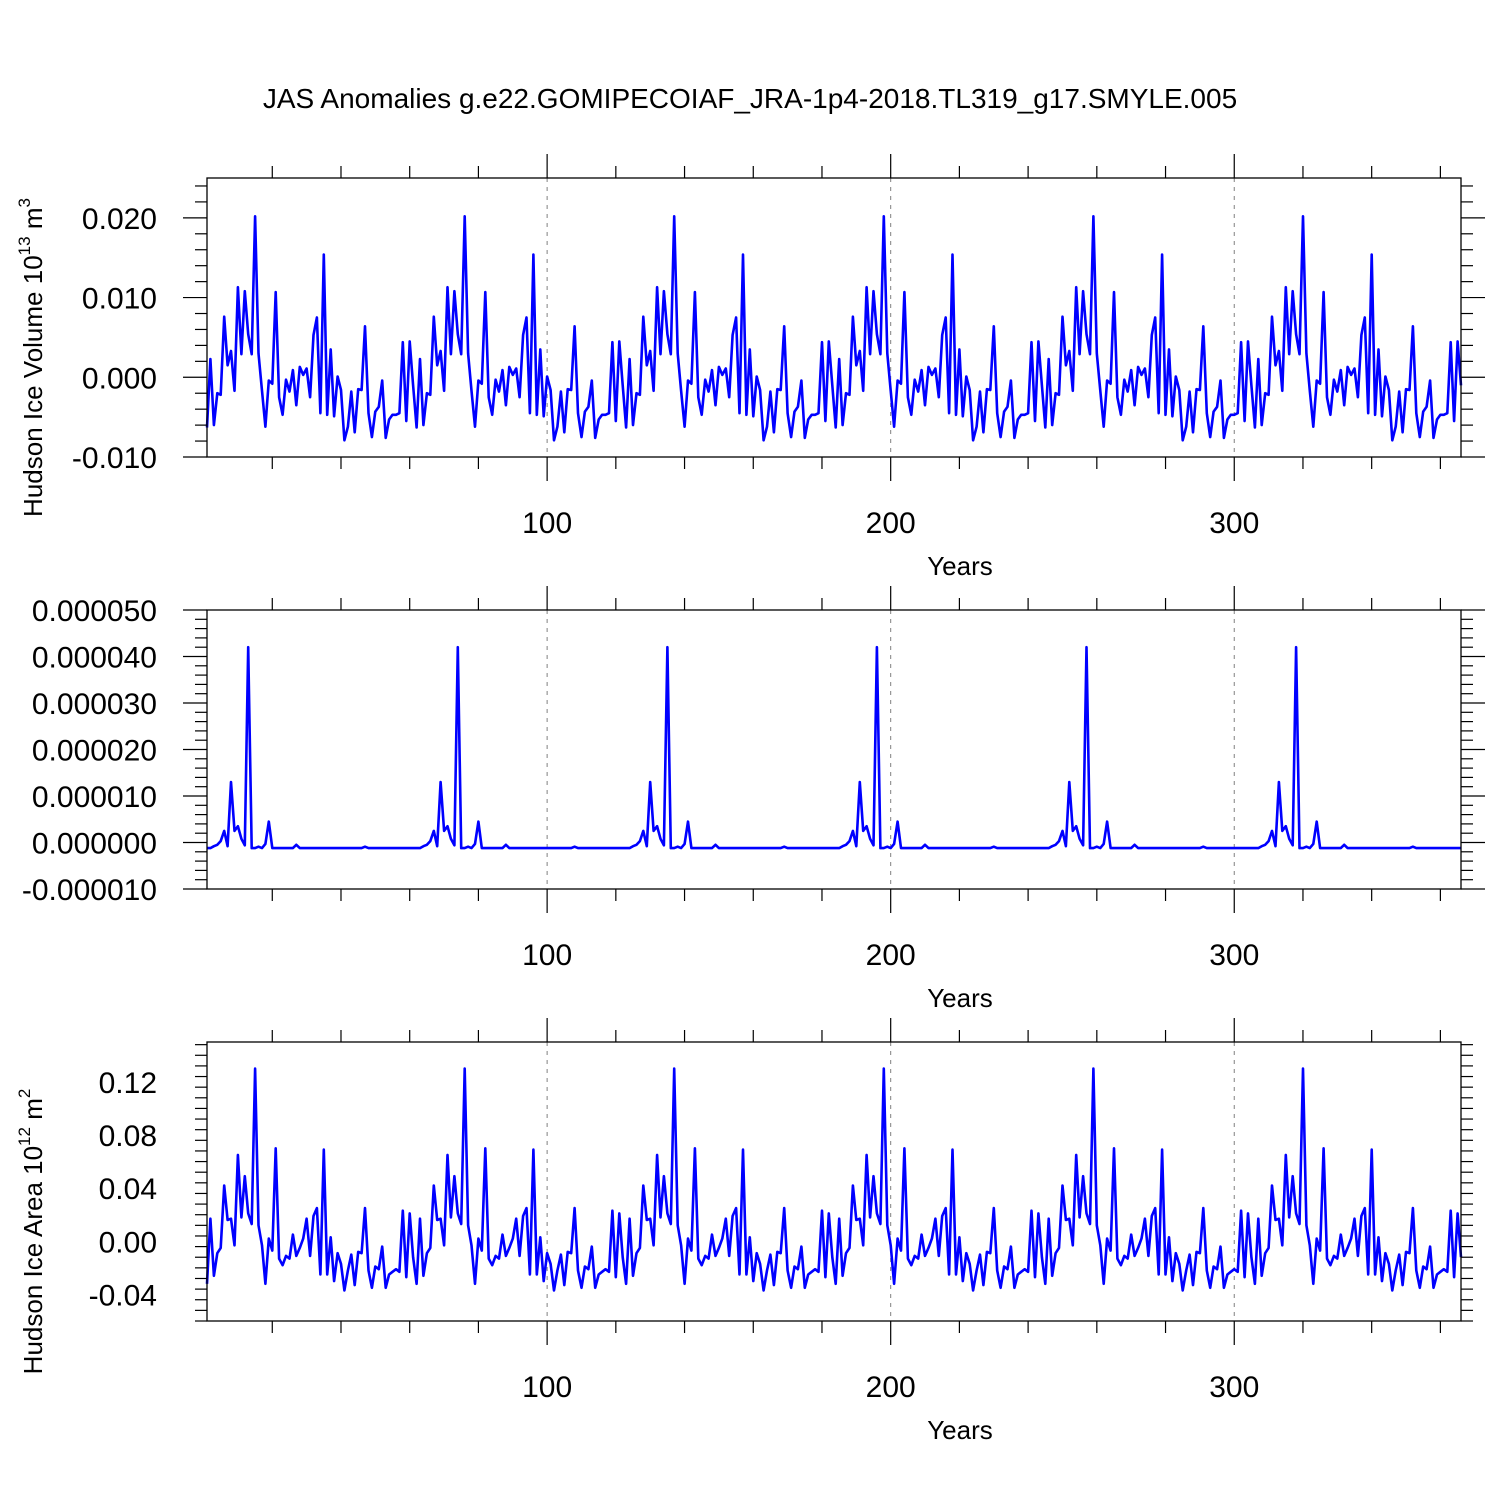  What do you see at coordinates (128, 1242) in the screenshot?
I see `y-tick-label: 0.00` at bounding box center [128, 1242].